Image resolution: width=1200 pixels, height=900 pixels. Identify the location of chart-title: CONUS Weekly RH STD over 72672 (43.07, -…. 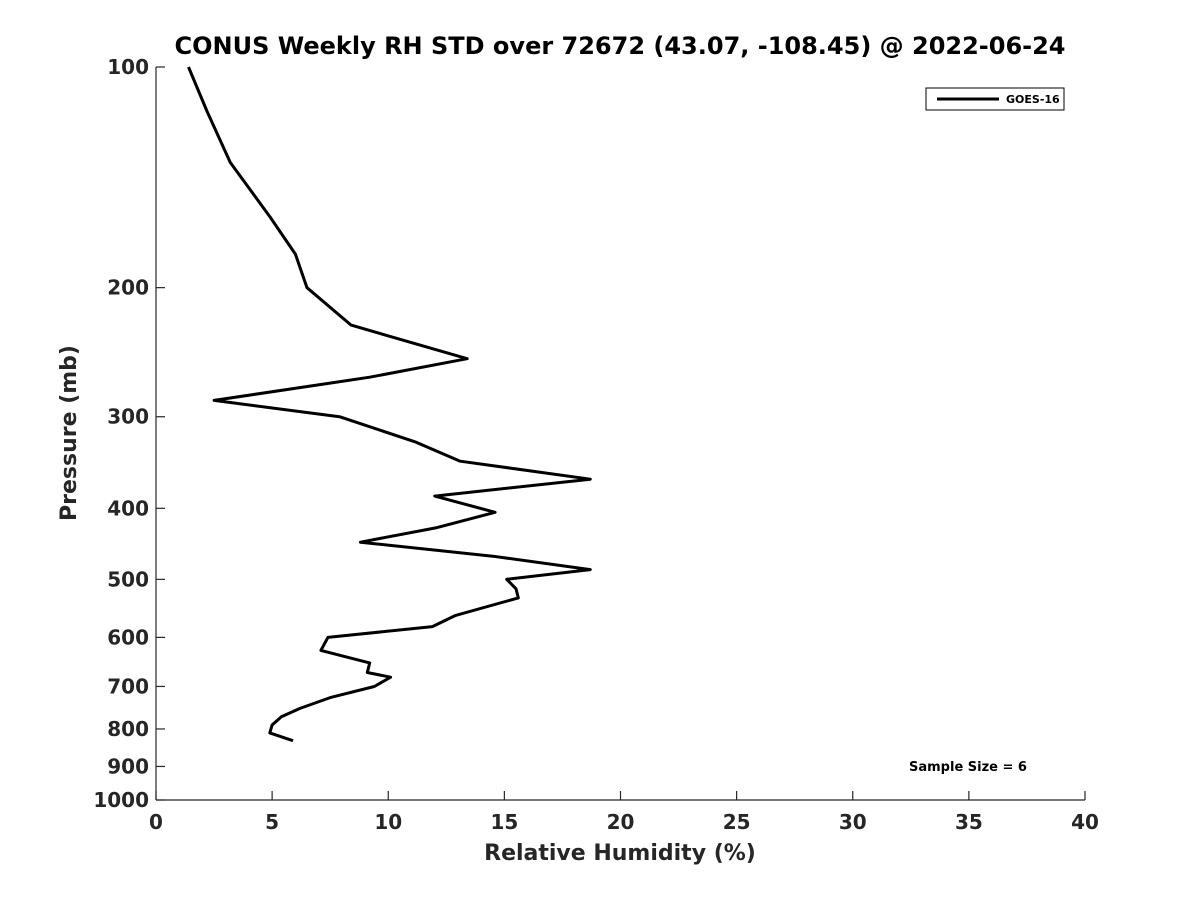
(619, 46).